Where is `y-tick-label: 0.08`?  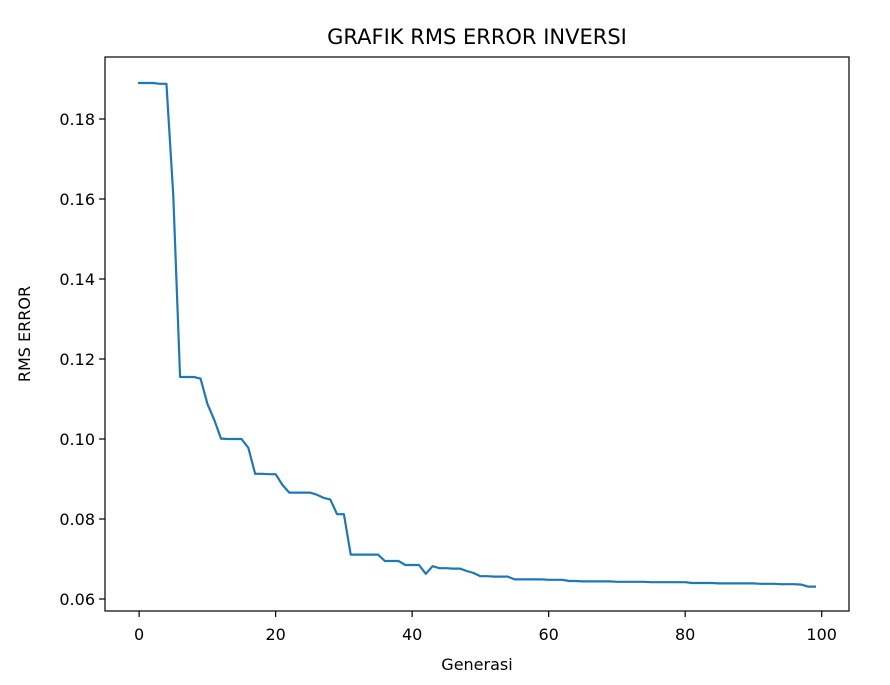 y-tick-label: 0.08 is located at coordinates (77, 519).